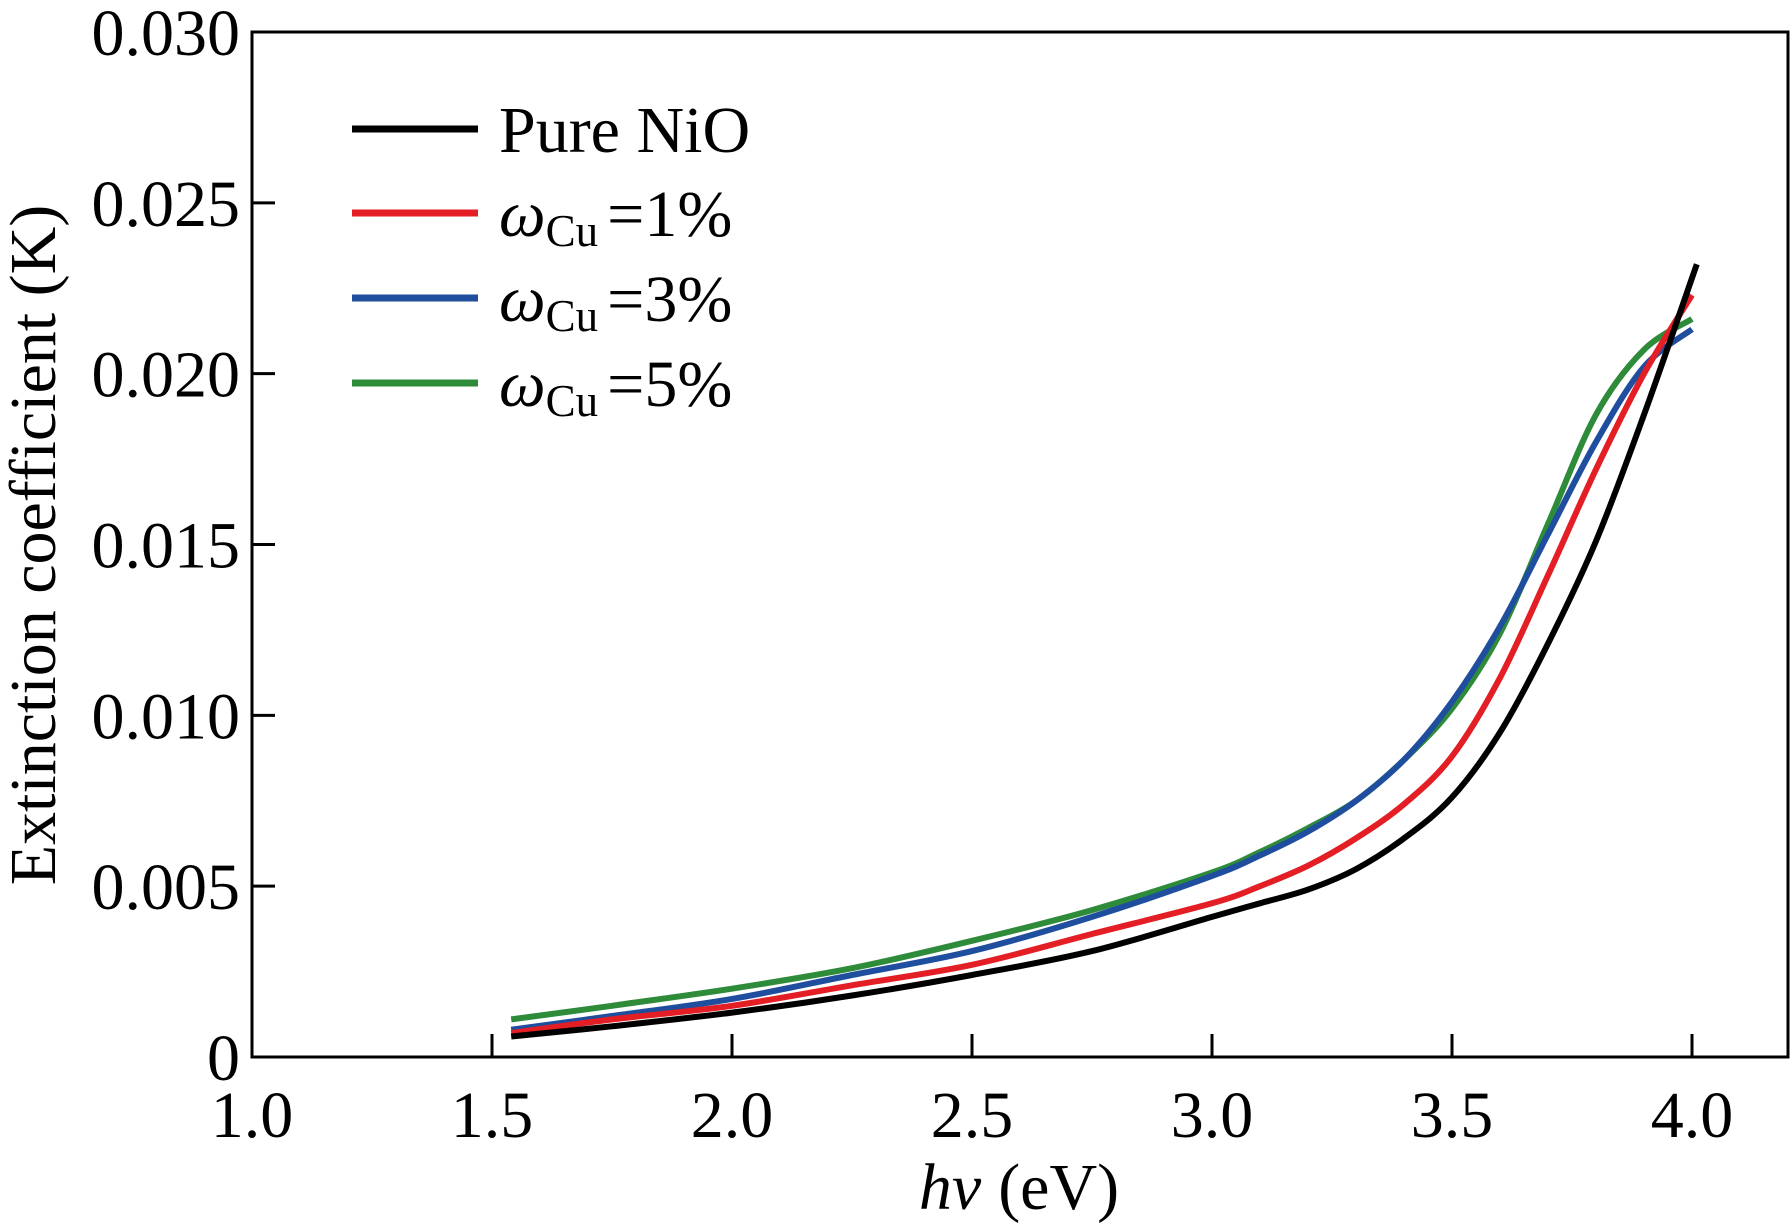 The width and height of the screenshot is (1792, 1230). I want to click on legend-label-cu-3: ωCu =3%, so click(615, 302).